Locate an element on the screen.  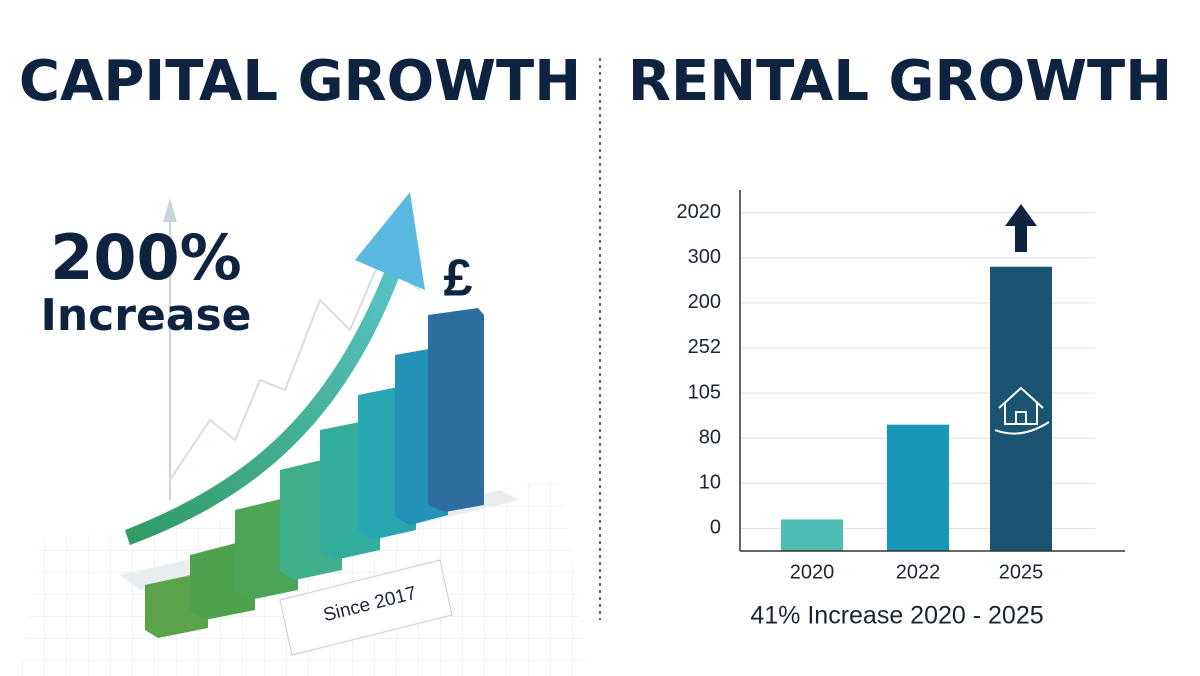
house-icon is located at coordinates (1022, 410).